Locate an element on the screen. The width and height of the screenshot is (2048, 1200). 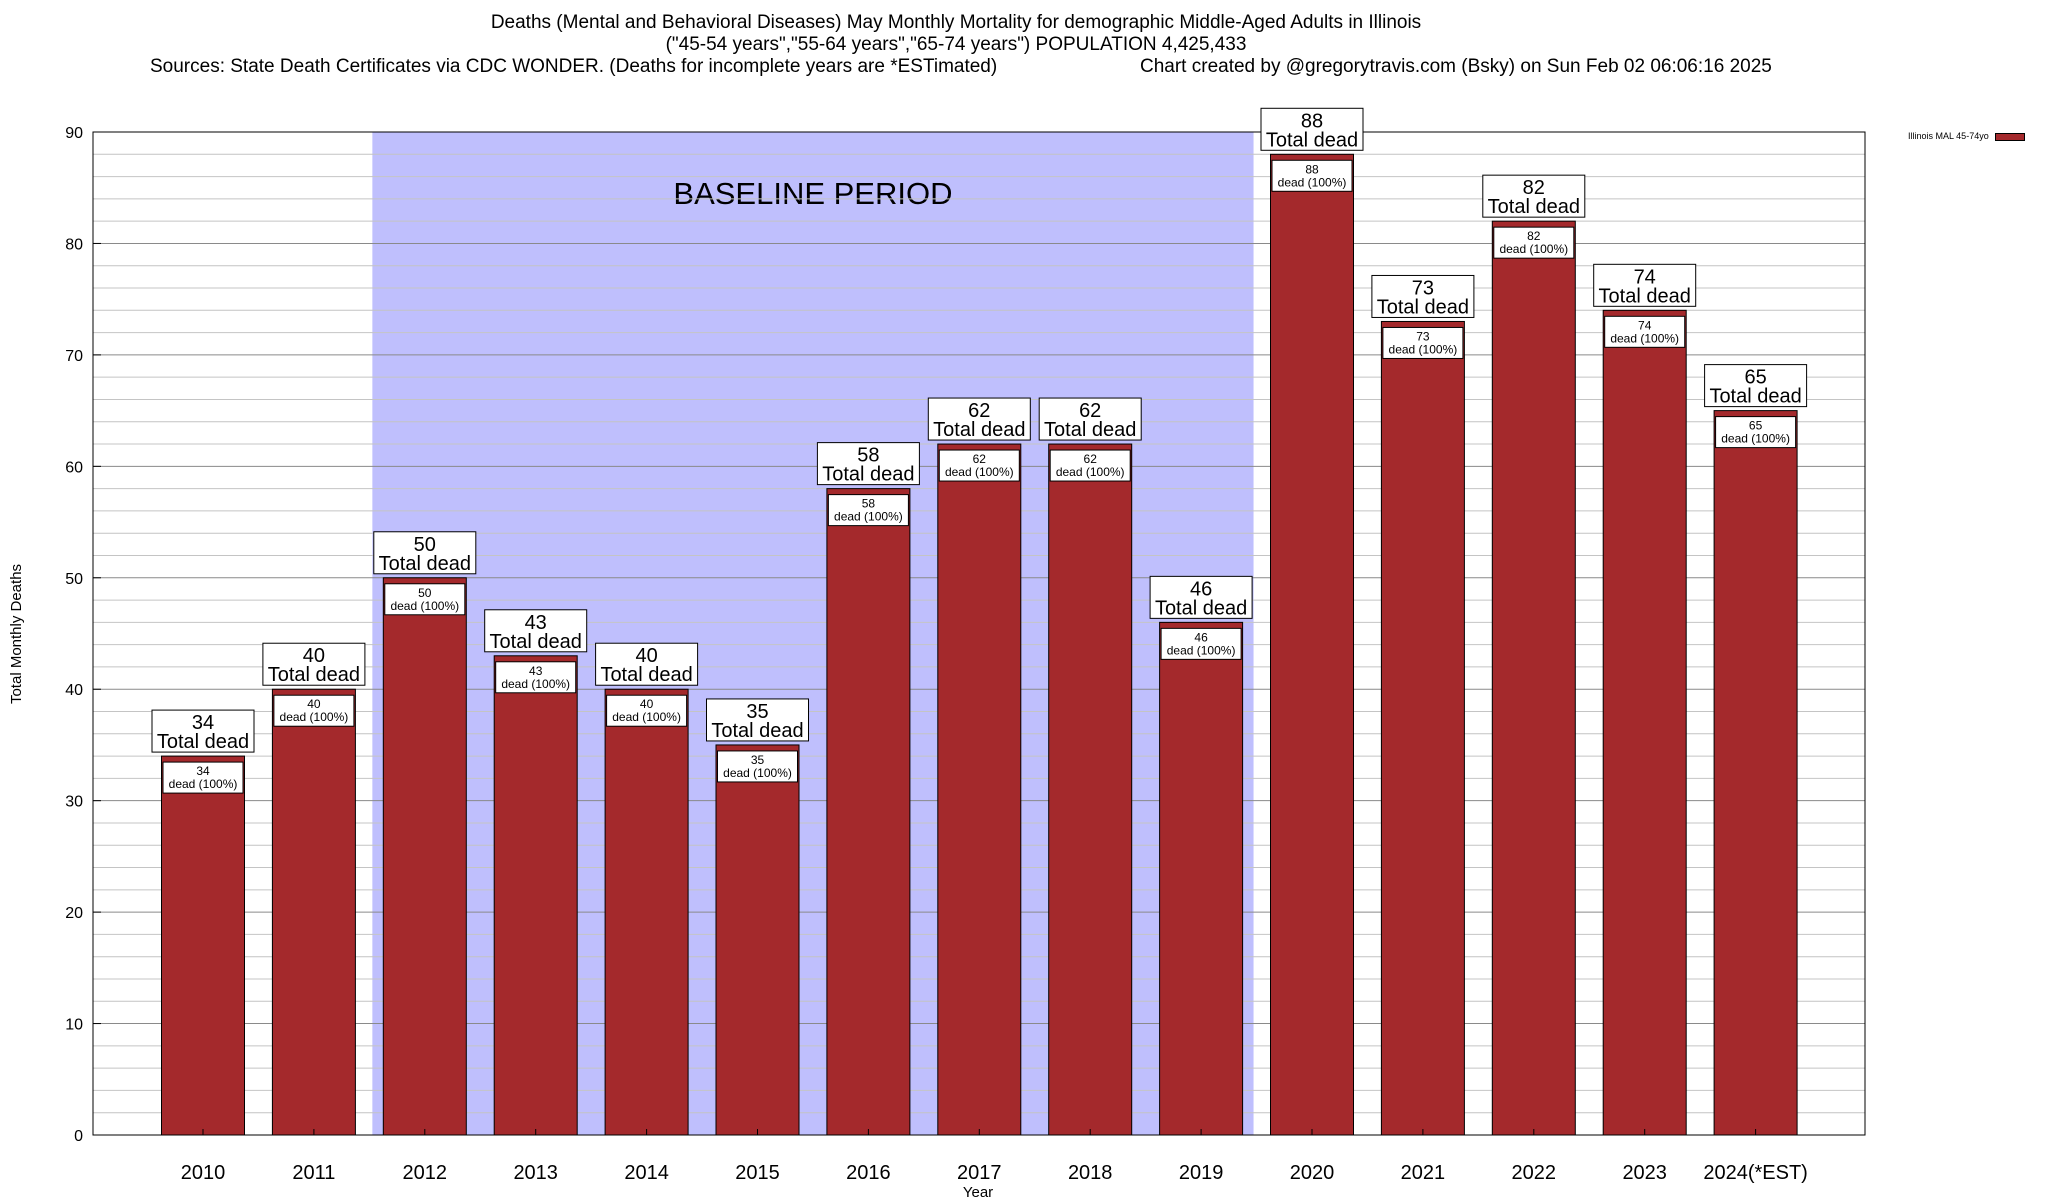
legend-label: Illinois MAL 45-74yo is located at coordinates (1948, 136).